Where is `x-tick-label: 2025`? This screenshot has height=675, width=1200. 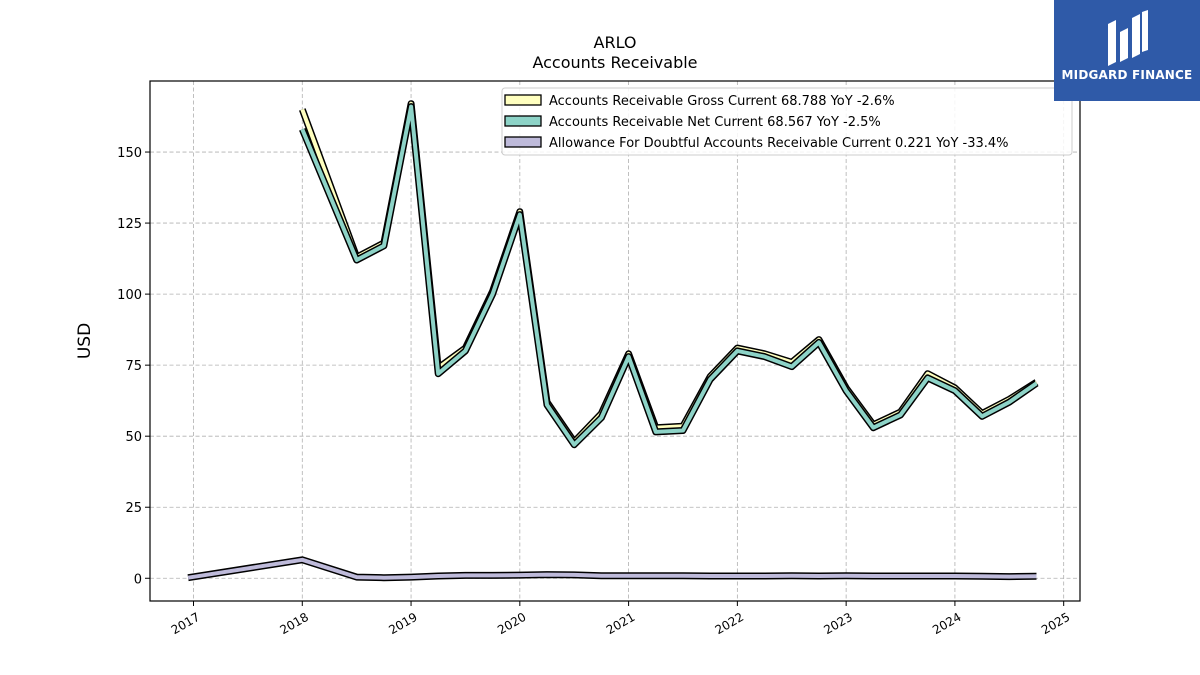
x-tick-label: 2025 is located at coordinates (1055, 623).